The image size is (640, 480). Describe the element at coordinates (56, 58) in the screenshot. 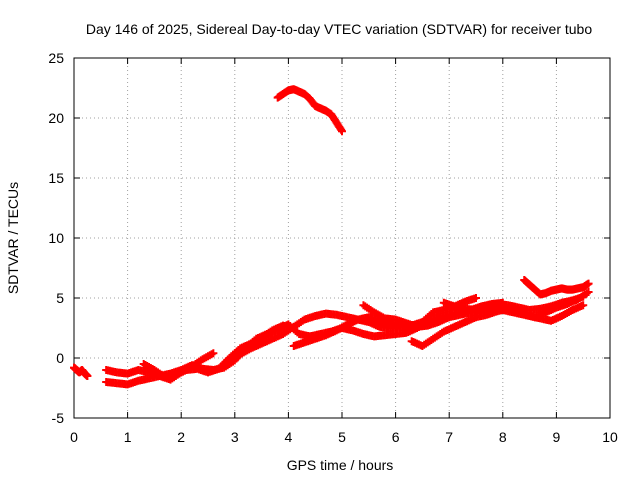

I see `y-tick-label: 25` at that location.